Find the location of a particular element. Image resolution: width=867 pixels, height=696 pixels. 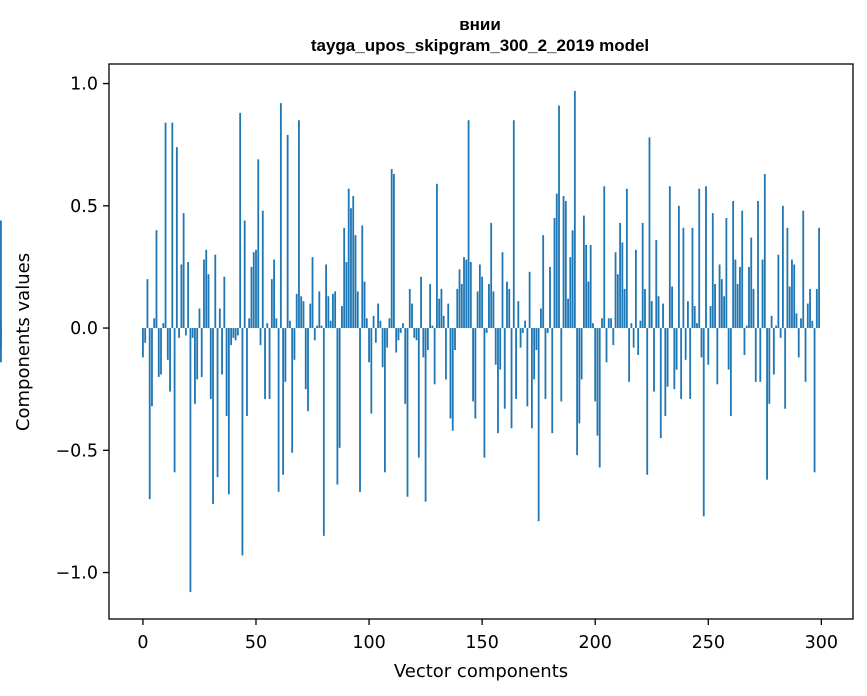

chart-title: внии is located at coordinates (480, 24).